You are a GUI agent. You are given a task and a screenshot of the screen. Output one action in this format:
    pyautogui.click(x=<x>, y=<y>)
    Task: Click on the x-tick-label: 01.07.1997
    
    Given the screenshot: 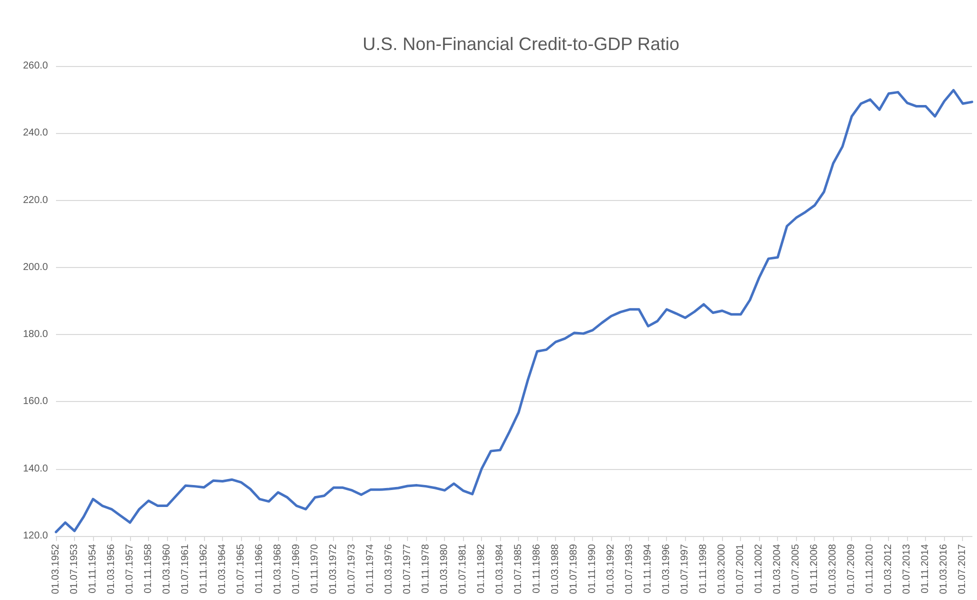 What is the action you would take?
    pyautogui.click(x=685, y=569)
    